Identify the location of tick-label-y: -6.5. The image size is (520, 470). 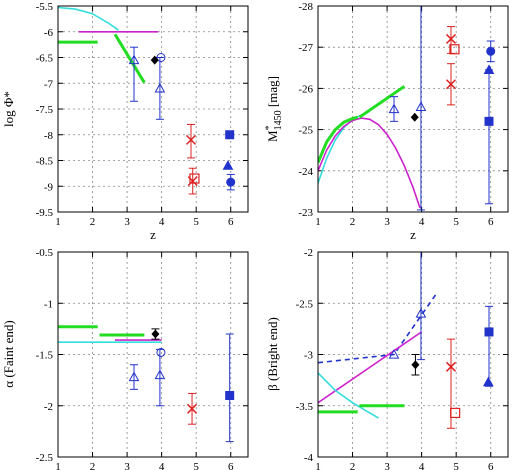
(45, 59).